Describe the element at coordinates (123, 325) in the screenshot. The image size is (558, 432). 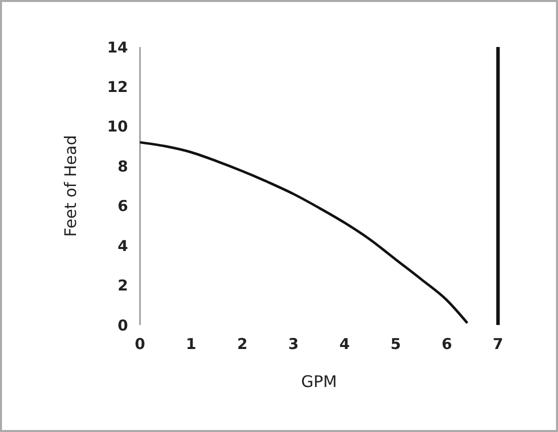
I see `y-tick-label: 0` at that location.